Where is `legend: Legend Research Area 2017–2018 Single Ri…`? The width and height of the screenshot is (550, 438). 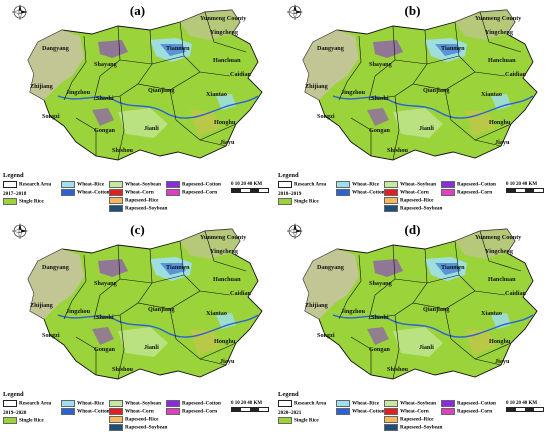
legend: Legend Research Area 2017–2018 Single Ri… is located at coordinates (139, 195).